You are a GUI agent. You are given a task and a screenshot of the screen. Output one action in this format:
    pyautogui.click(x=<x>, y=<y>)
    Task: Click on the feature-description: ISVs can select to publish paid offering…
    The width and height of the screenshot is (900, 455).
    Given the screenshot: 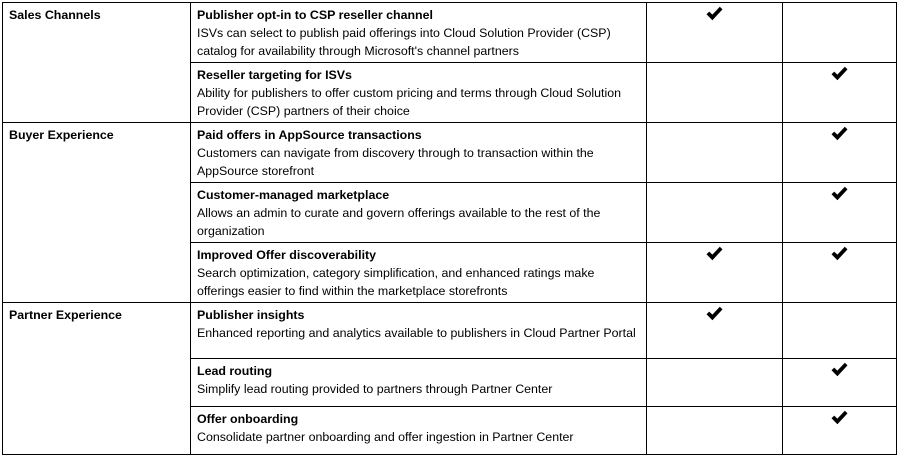 What is the action you would take?
    pyautogui.click(x=404, y=42)
    